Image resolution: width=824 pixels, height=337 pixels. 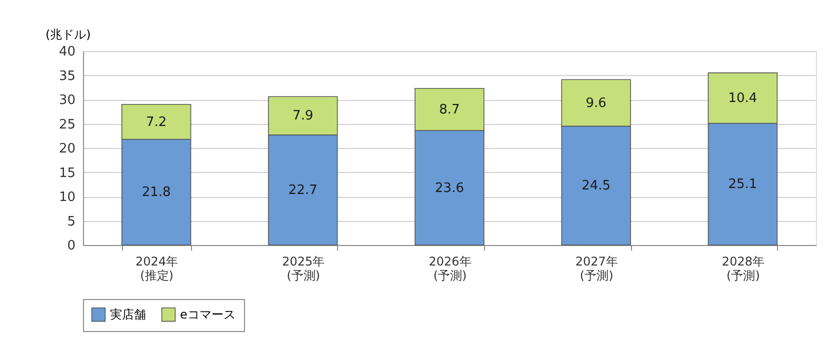 I want to click on legend-label: eコマース, so click(x=208, y=315).